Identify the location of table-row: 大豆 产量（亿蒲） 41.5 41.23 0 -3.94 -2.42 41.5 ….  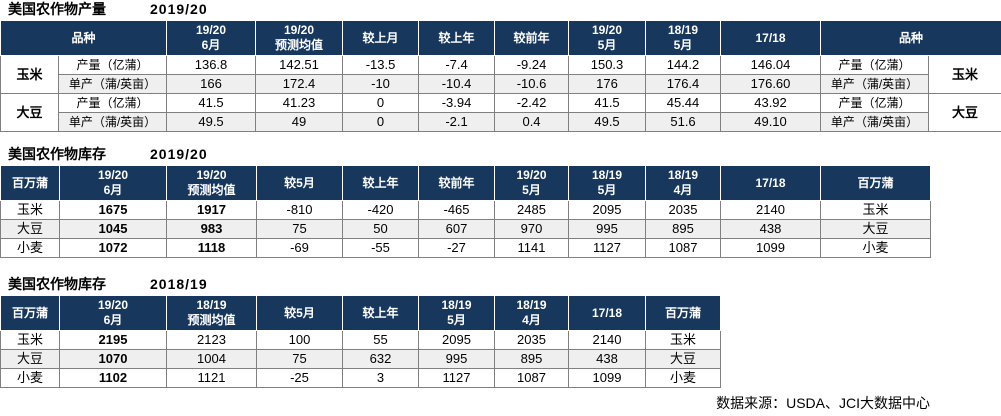
(500, 112).